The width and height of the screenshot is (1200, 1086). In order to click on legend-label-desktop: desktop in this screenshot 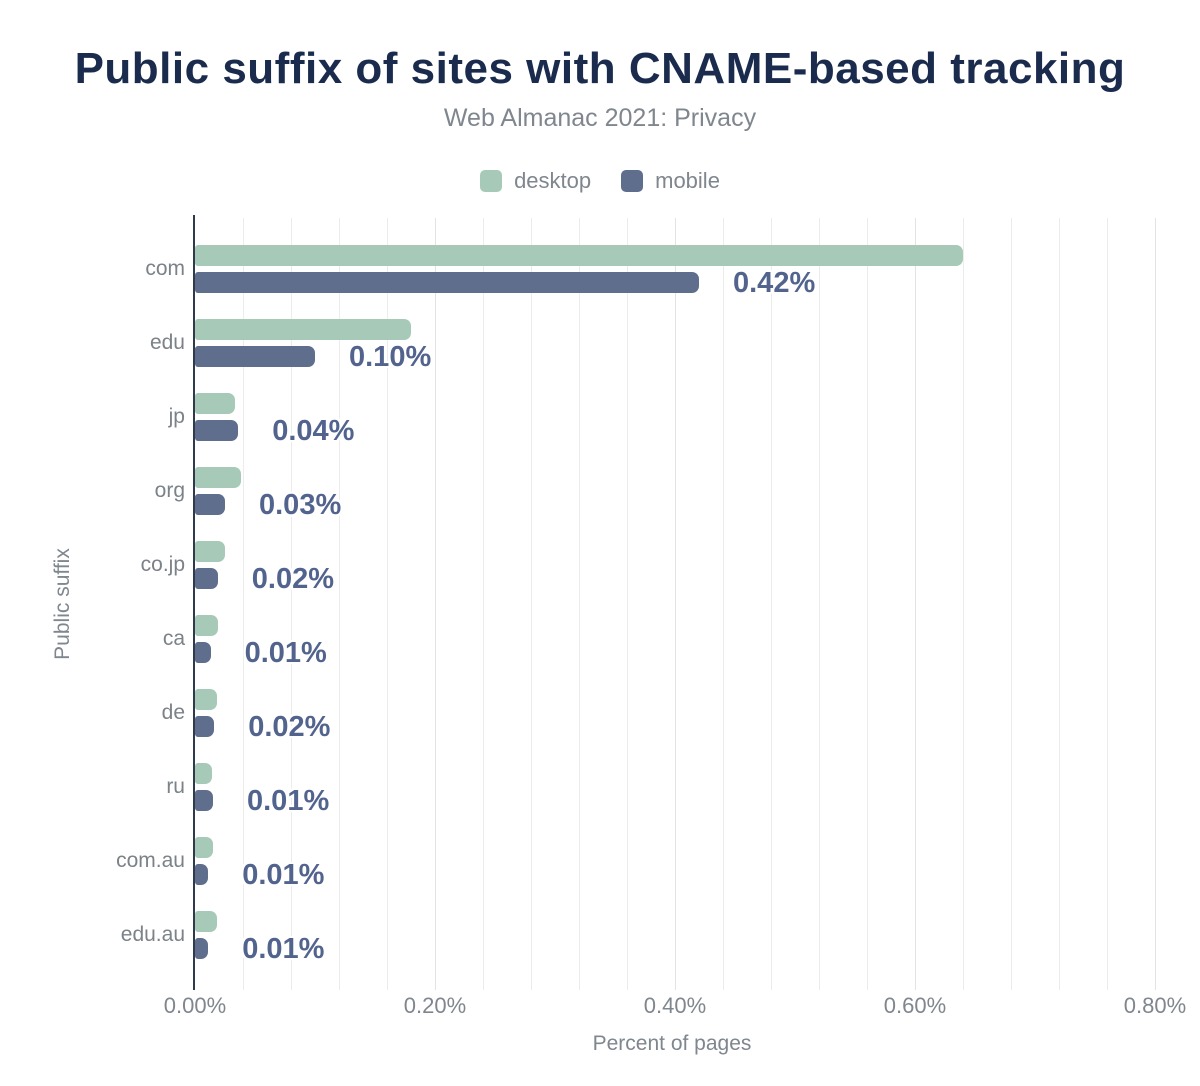, I will do `click(553, 180)`.